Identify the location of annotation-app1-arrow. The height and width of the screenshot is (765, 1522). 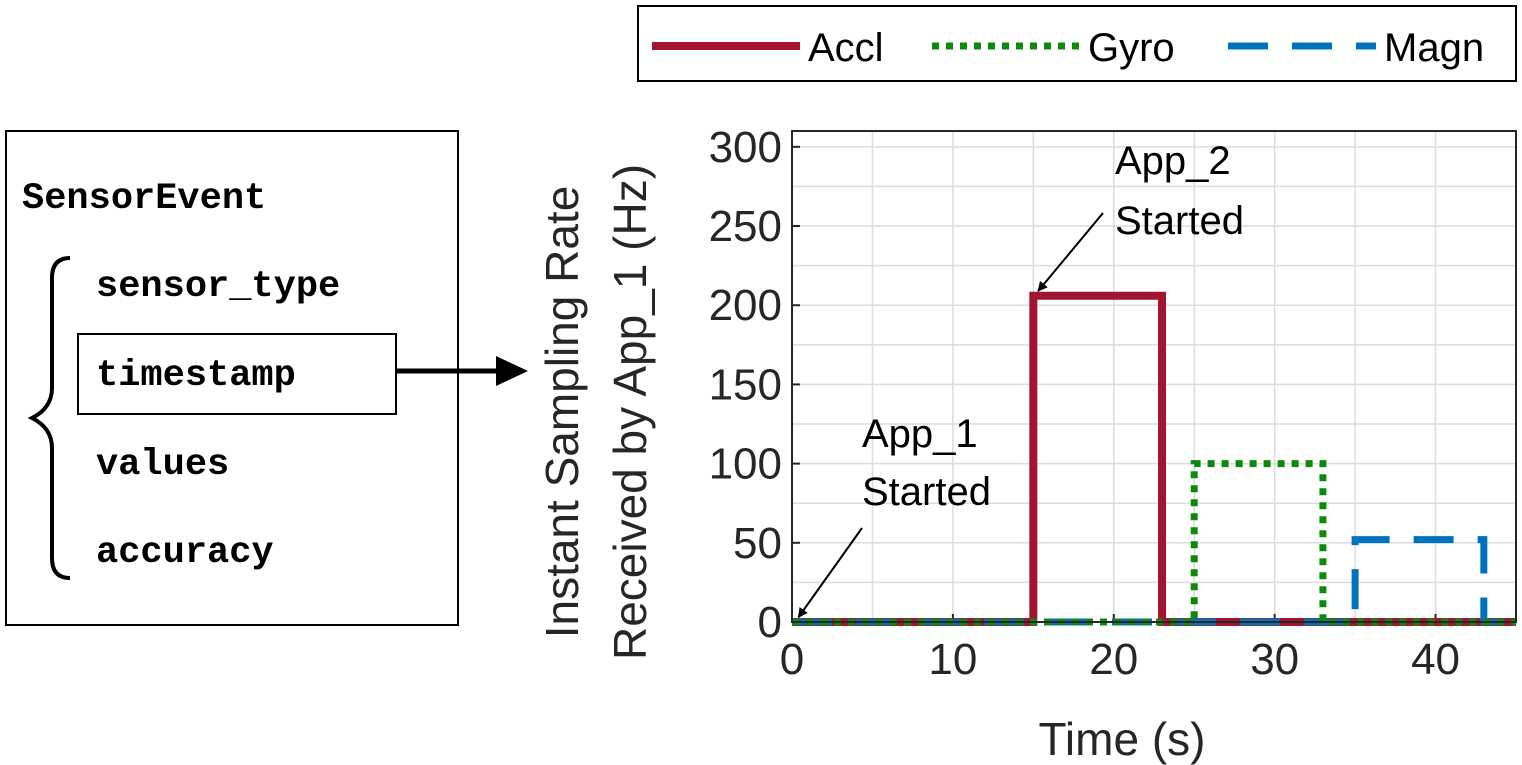
(830, 573).